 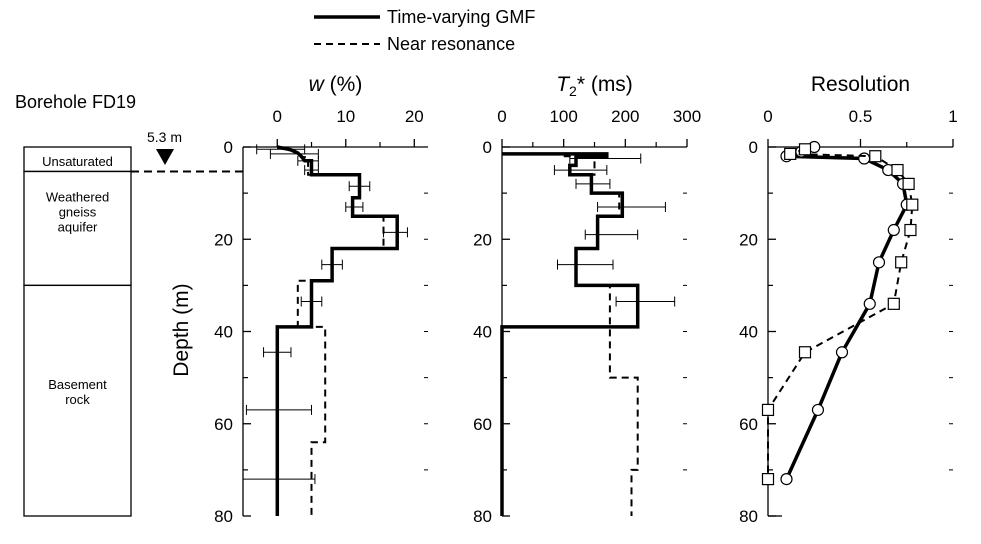 What do you see at coordinates (317, 84) in the screenshot?
I see `title-symbol: w` at bounding box center [317, 84].